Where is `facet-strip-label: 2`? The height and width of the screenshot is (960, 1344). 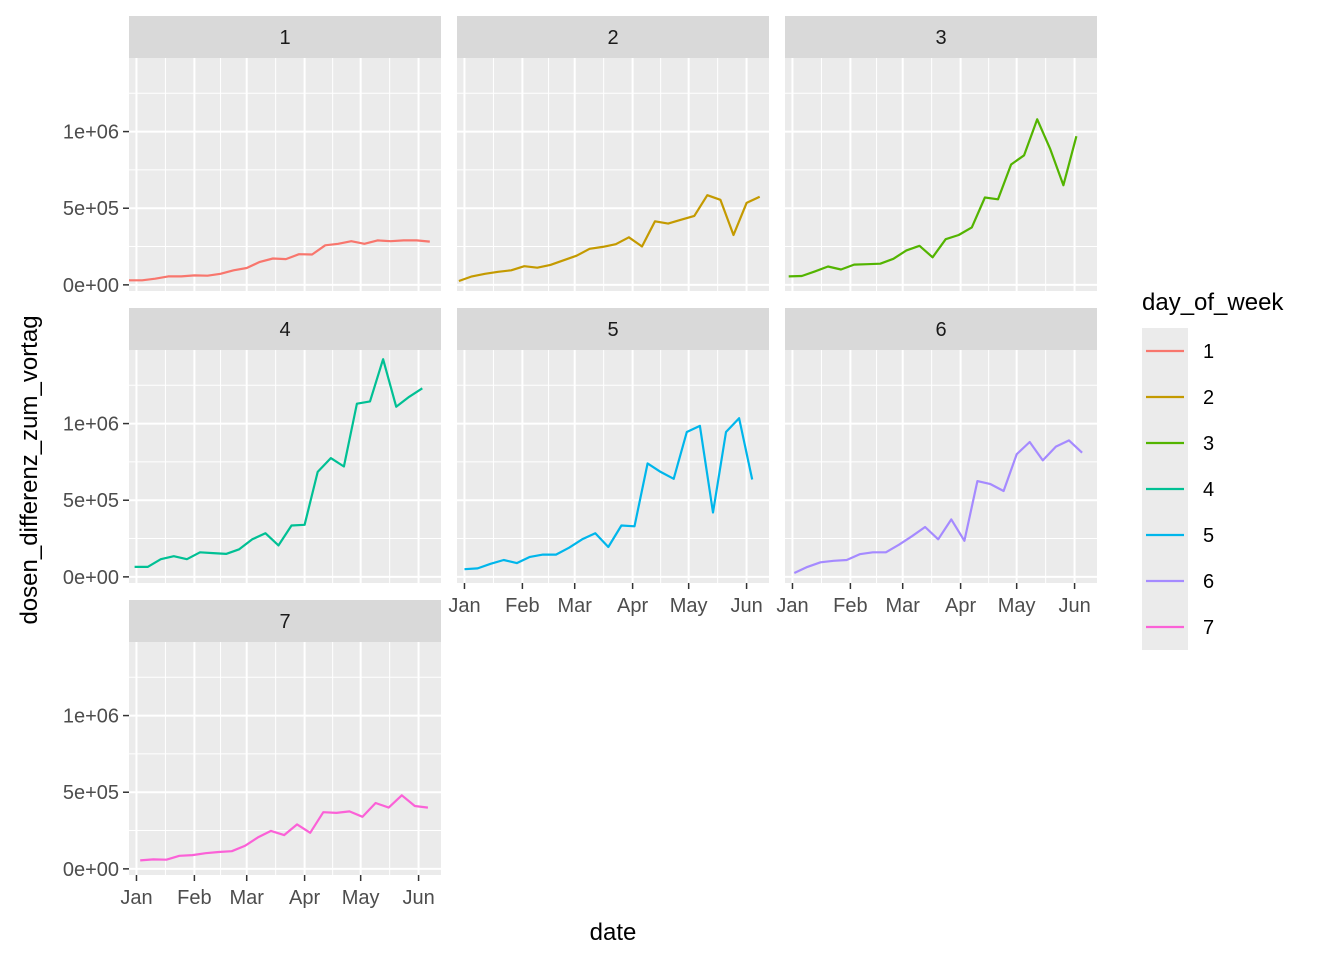
facet-strip-label: 2 is located at coordinates (612, 38).